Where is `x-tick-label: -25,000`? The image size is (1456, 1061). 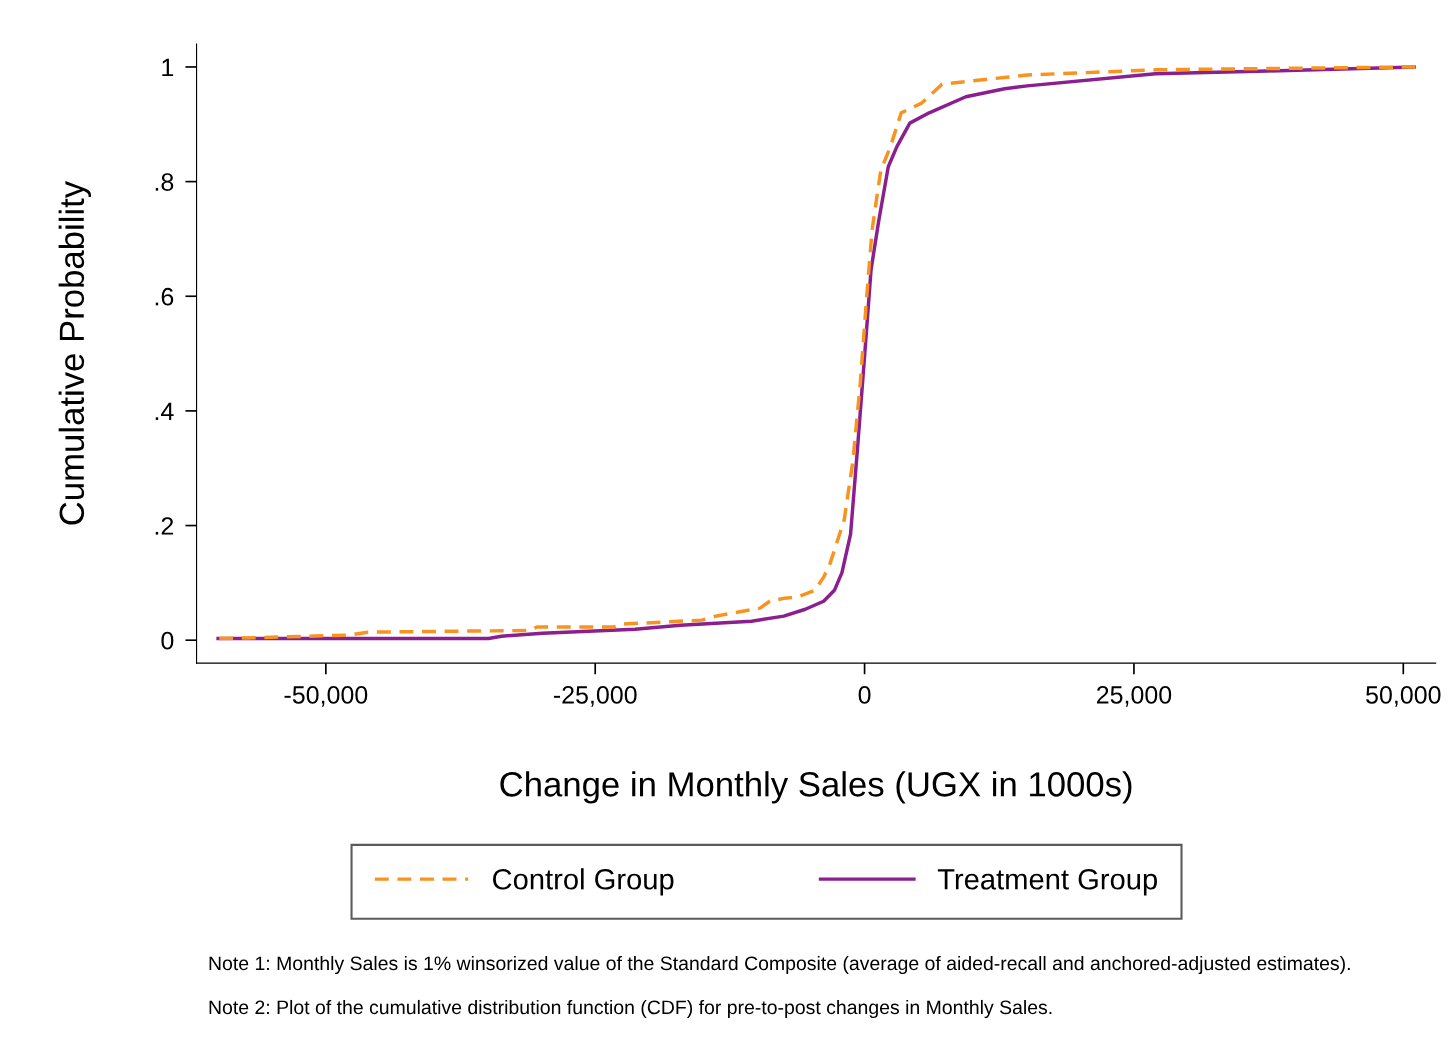 x-tick-label: -25,000 is located at coordinates (595, 696).